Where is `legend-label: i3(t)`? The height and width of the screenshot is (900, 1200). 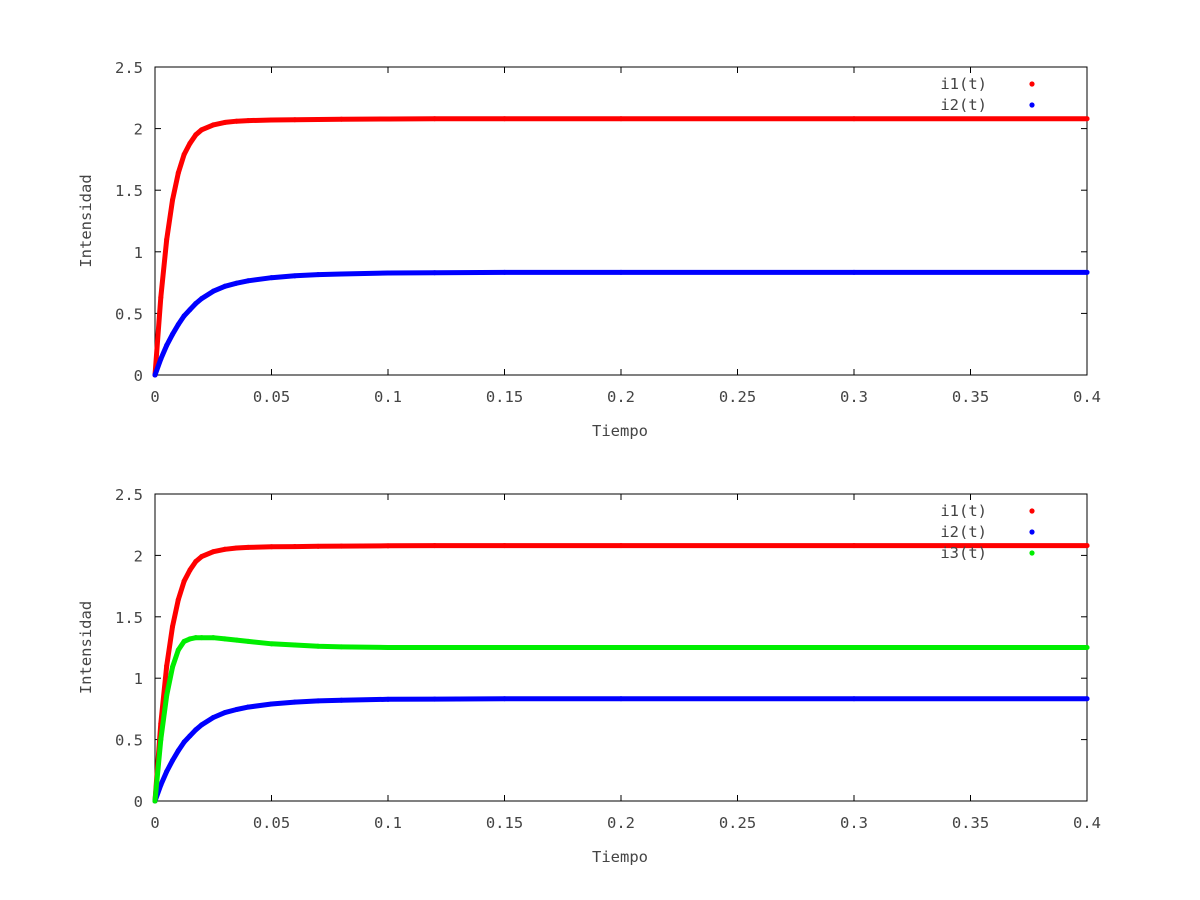 legend-label: i3(t) is located at coordinates (963, 553).